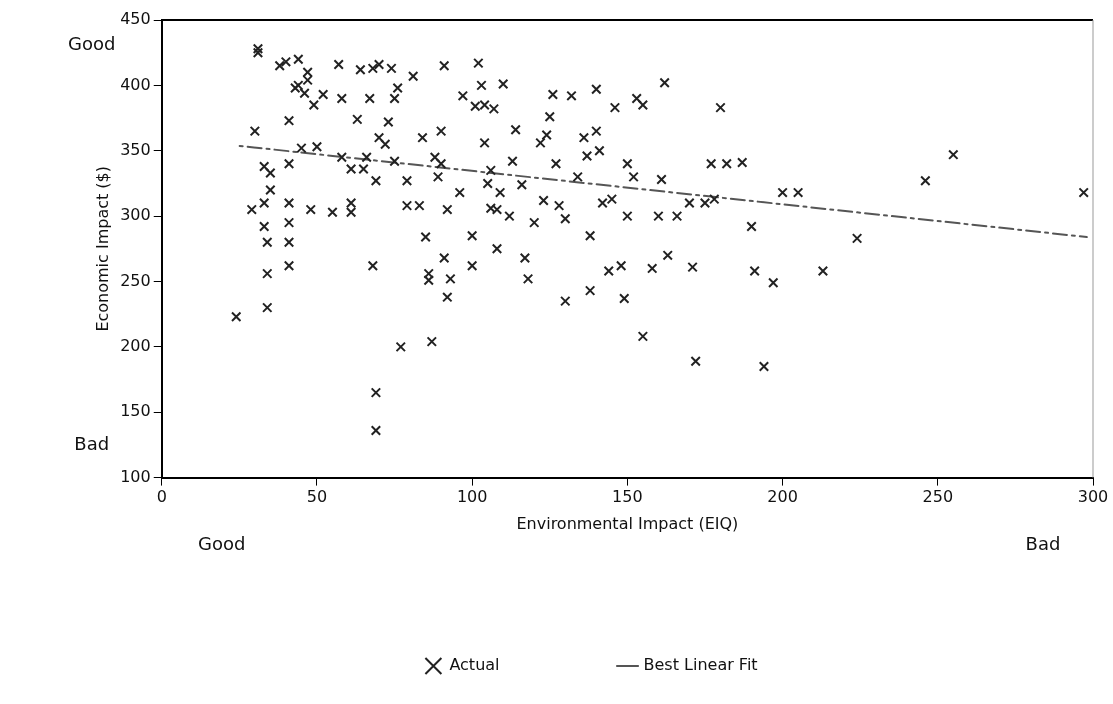 The height and width of the screenshot is (704, 1113). What do you see at coordinates (135, 346) in the screenshot?
I see `y-tick-label: 200` at bounding box center [135, 346].